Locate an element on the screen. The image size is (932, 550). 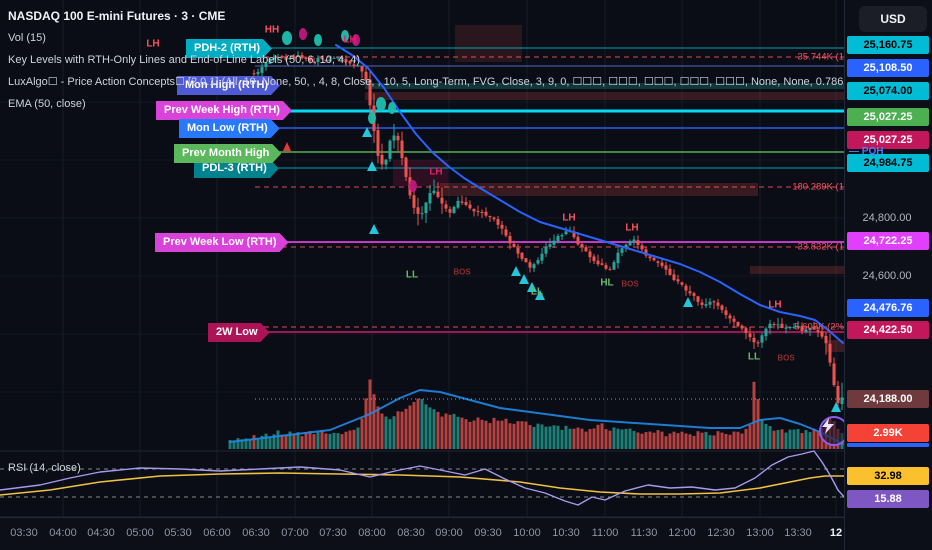
time-tick: 06:30 is located at coordinates (256, 533).